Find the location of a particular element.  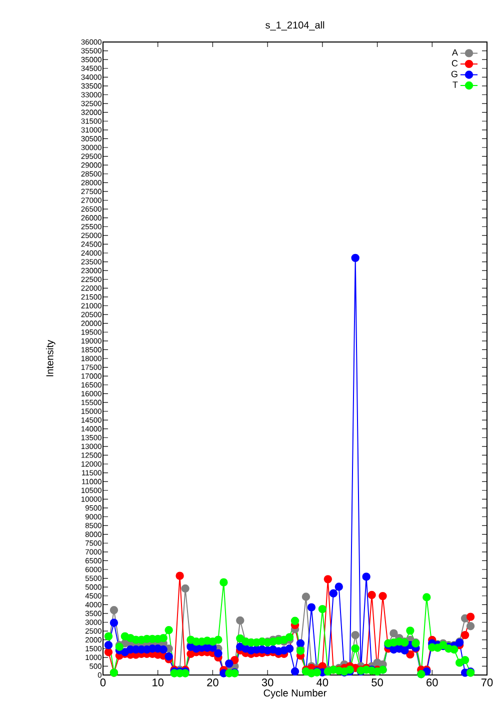

x-tick-label: 10 is located at coordinates (158, 682).